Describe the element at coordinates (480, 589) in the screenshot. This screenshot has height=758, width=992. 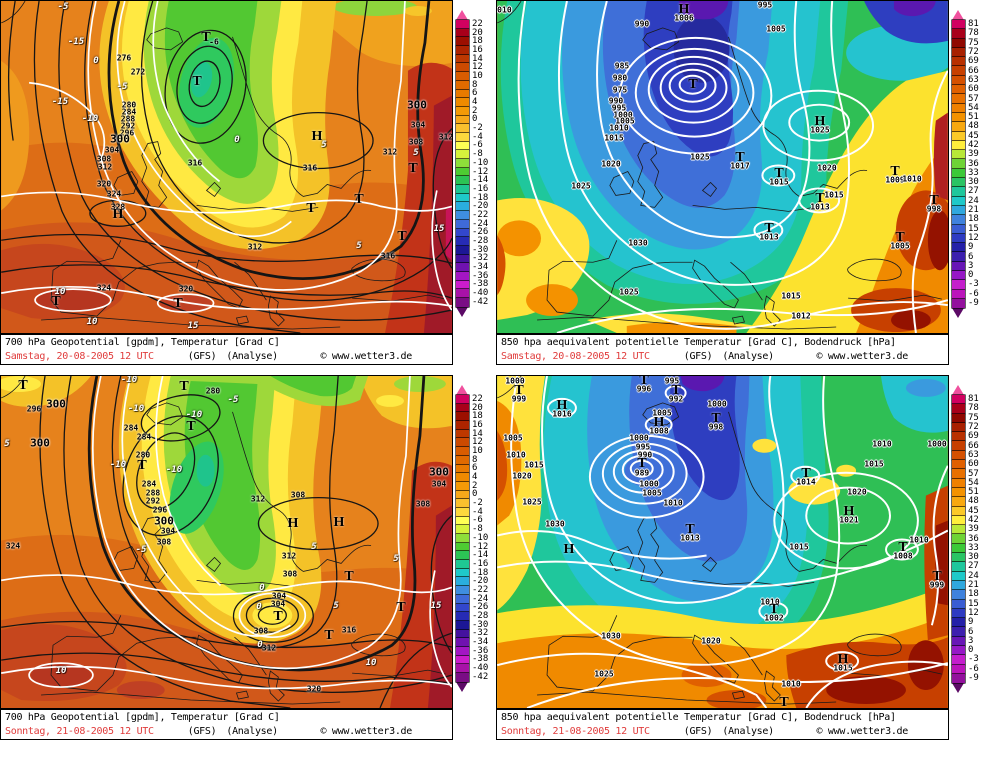
I see `colorbar-tick-label: -22` at that location.